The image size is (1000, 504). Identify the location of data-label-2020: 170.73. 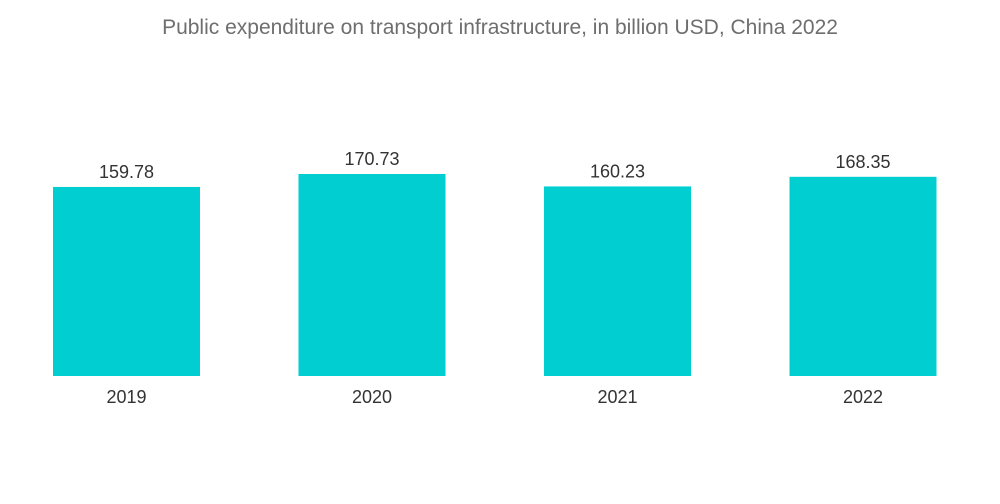
(371, 159).